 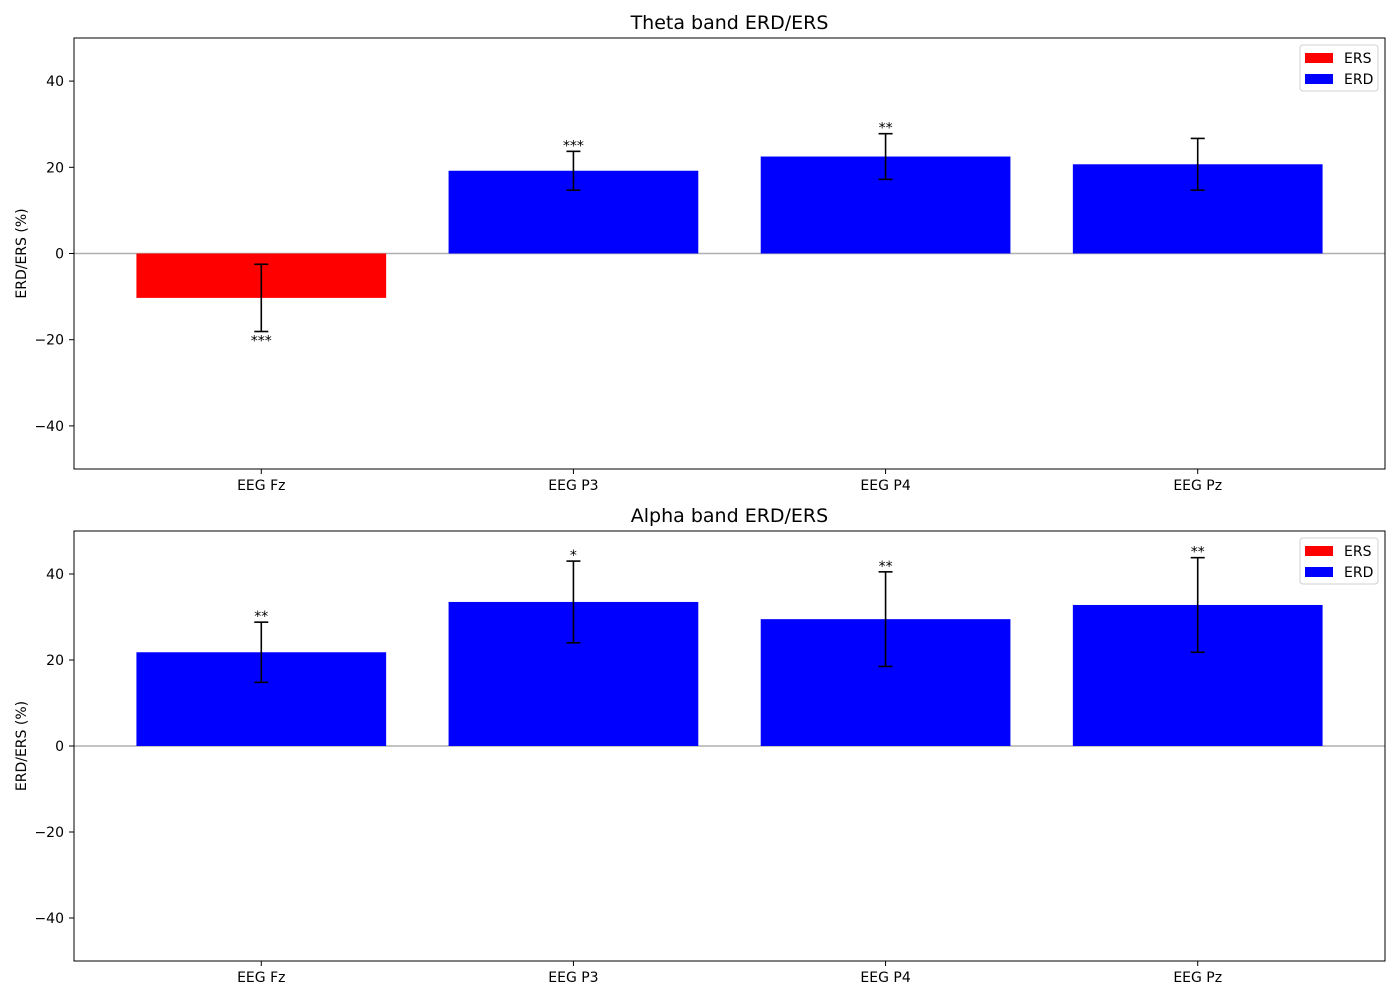 I want to click on chart-title: Alpha band ERD/ERS, so click(x=729, y=516).